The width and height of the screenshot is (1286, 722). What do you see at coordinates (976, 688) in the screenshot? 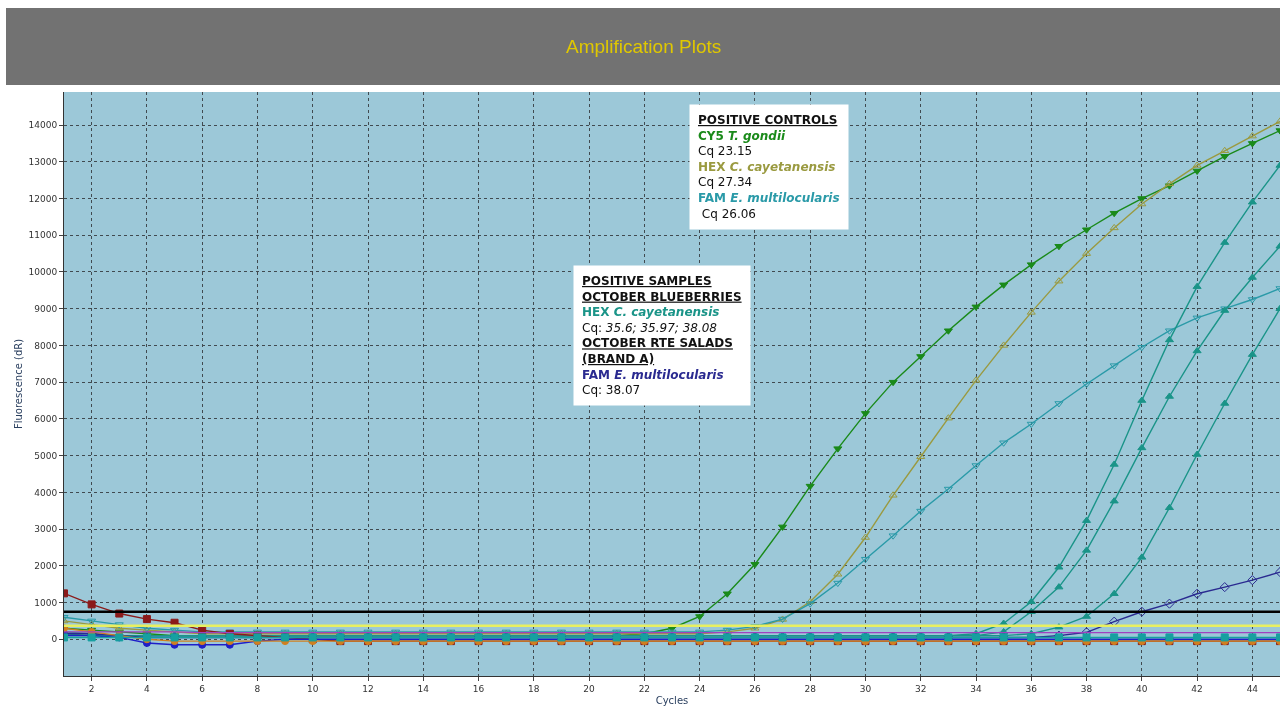
I see `x-tick-label: 34` at bounding box center [976, 688].